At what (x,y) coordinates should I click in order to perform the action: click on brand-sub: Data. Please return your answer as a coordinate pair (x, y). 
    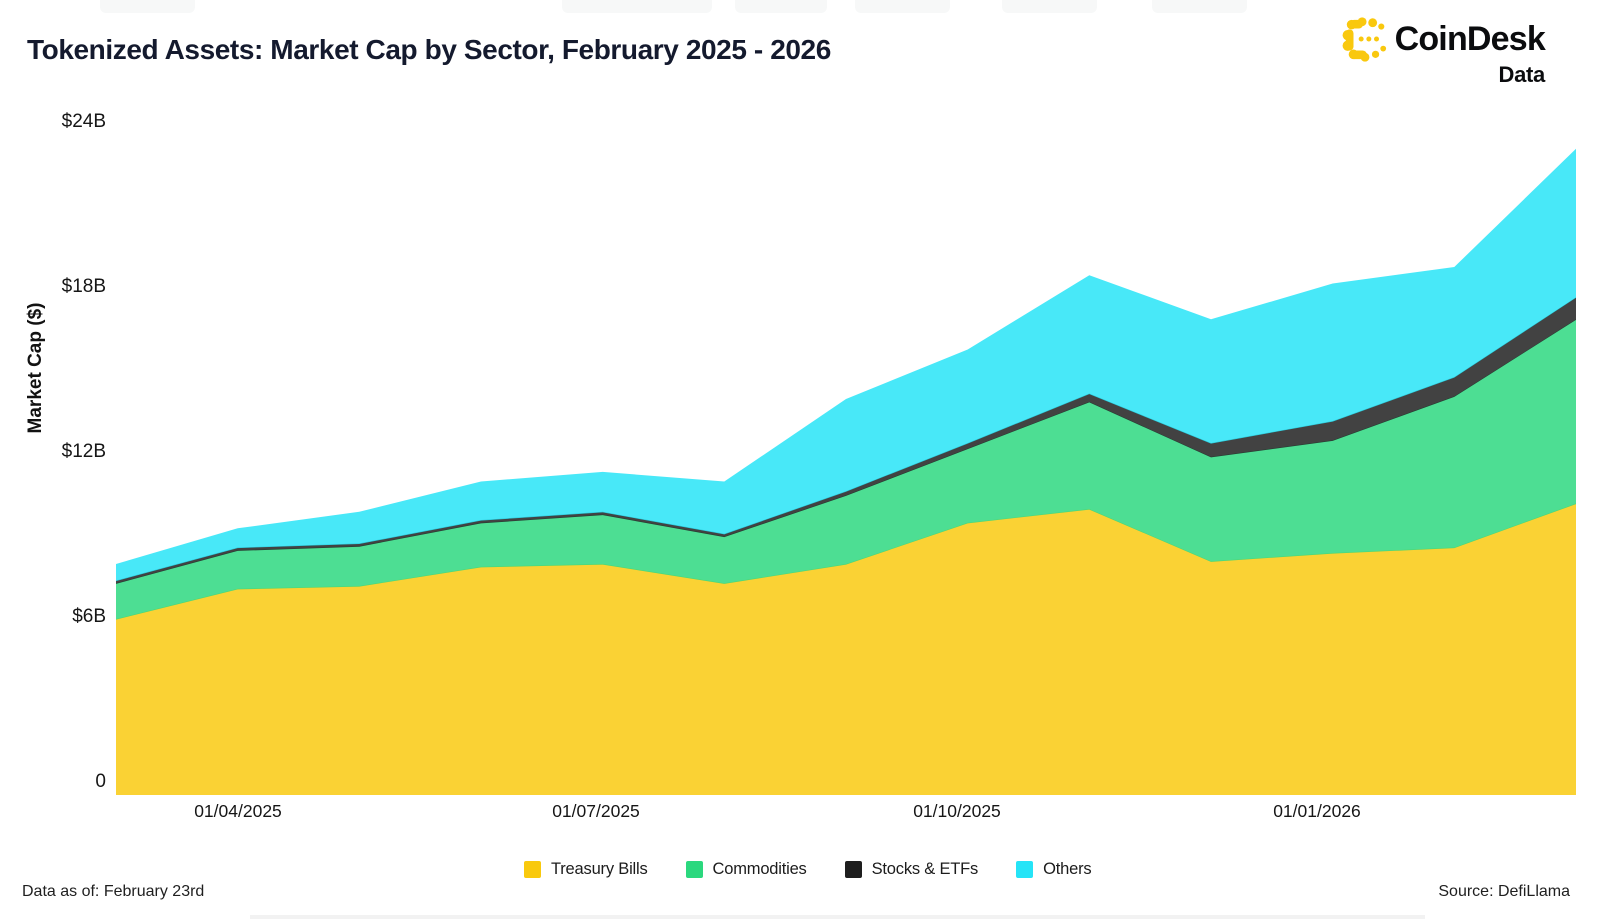
    Looking at the image, I should click on (1522, 74).